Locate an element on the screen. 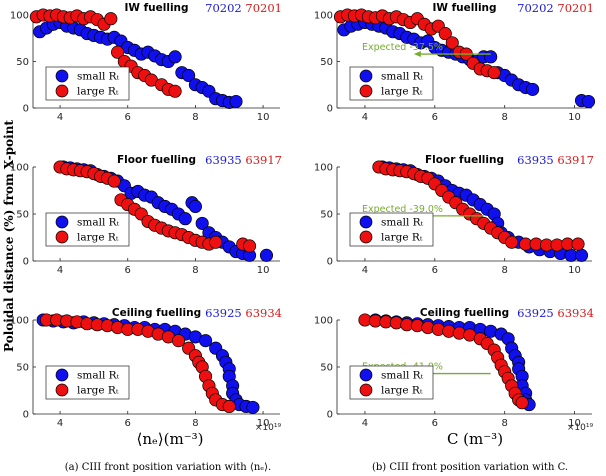 The image size is (606, 476). shot-numbers: 63925 63934 is located at coordinates (555, 313).